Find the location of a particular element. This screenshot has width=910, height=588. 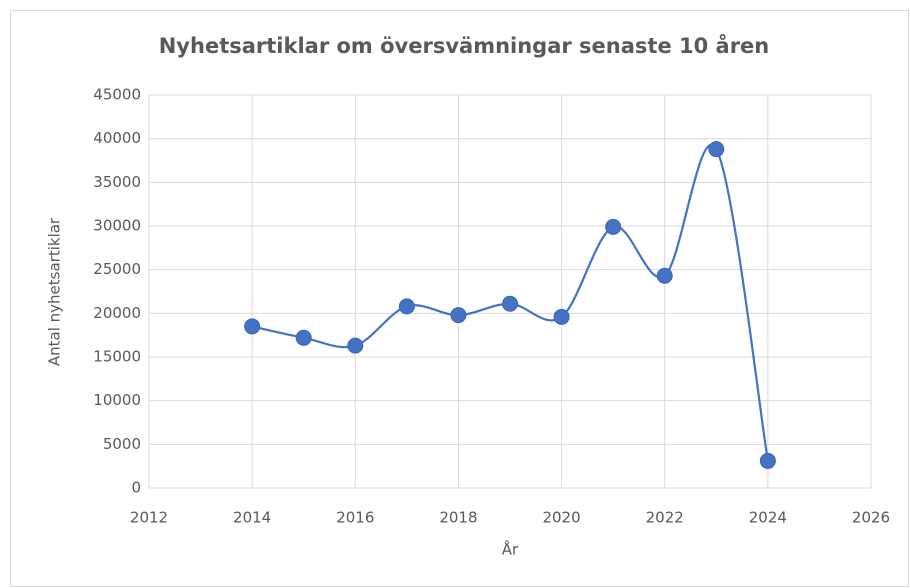

y-tick-label: 40000 is located at coordinates (117, 138).